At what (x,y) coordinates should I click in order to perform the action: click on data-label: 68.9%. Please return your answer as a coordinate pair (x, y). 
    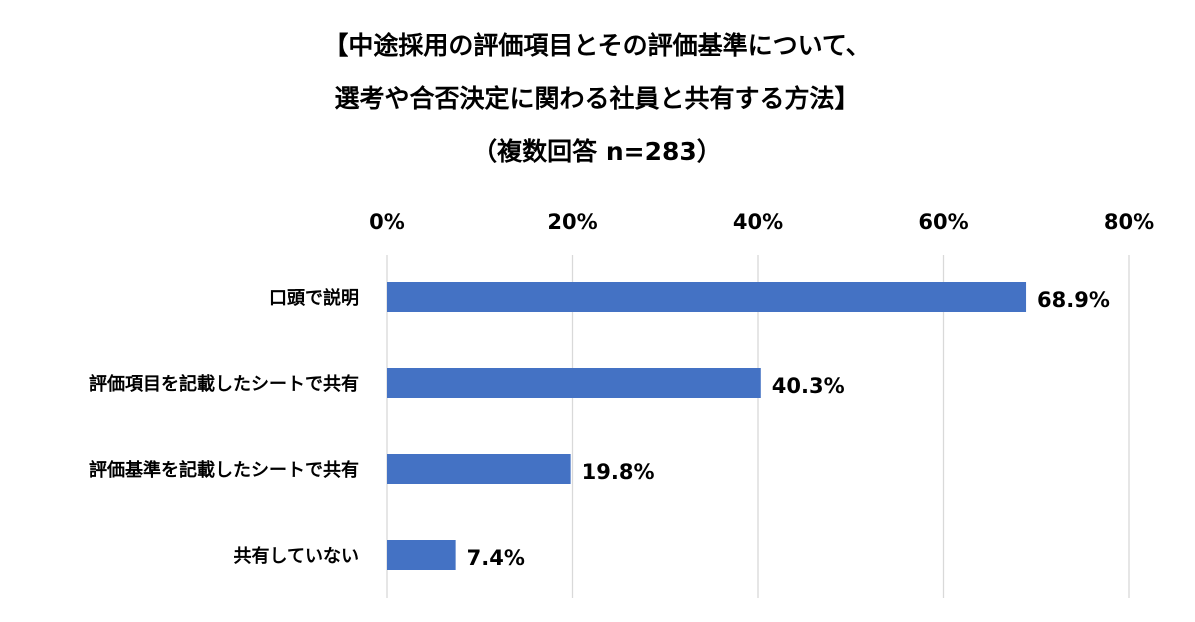
    Looking at the image, I should click on (1073, 300).